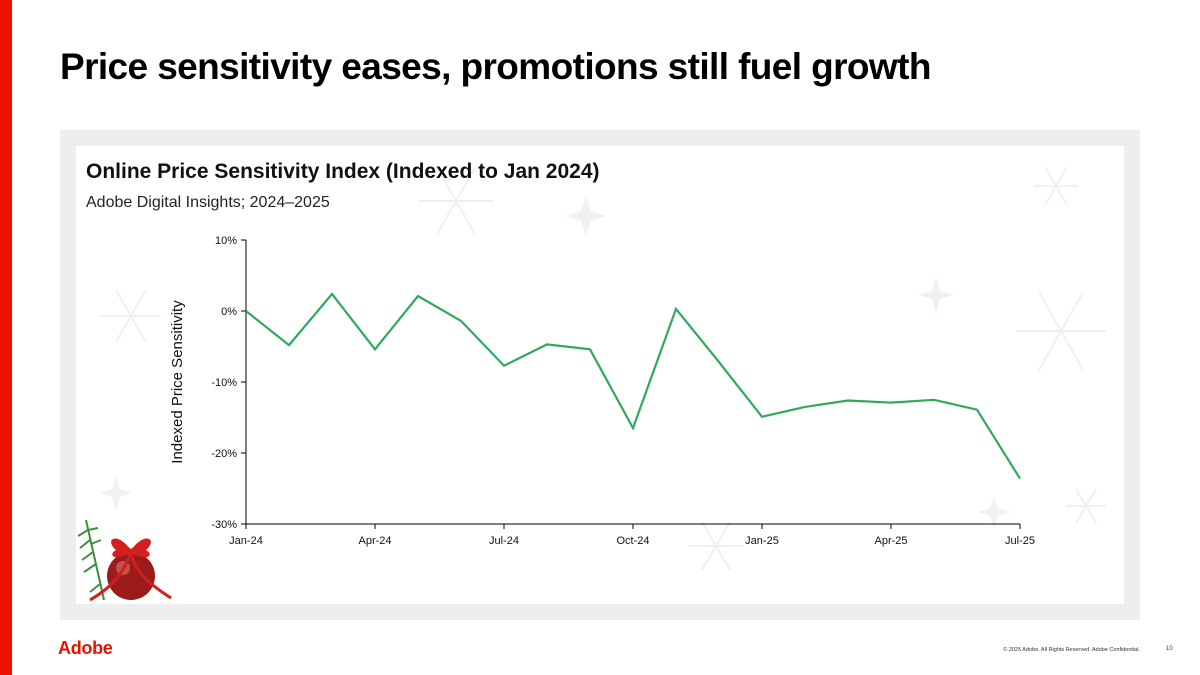 The width and height of the screenshot is (1200, 675). Describe the element at coordinates (224, 454) in the screenshot. I see `y-tick-label: -20%` at that location.